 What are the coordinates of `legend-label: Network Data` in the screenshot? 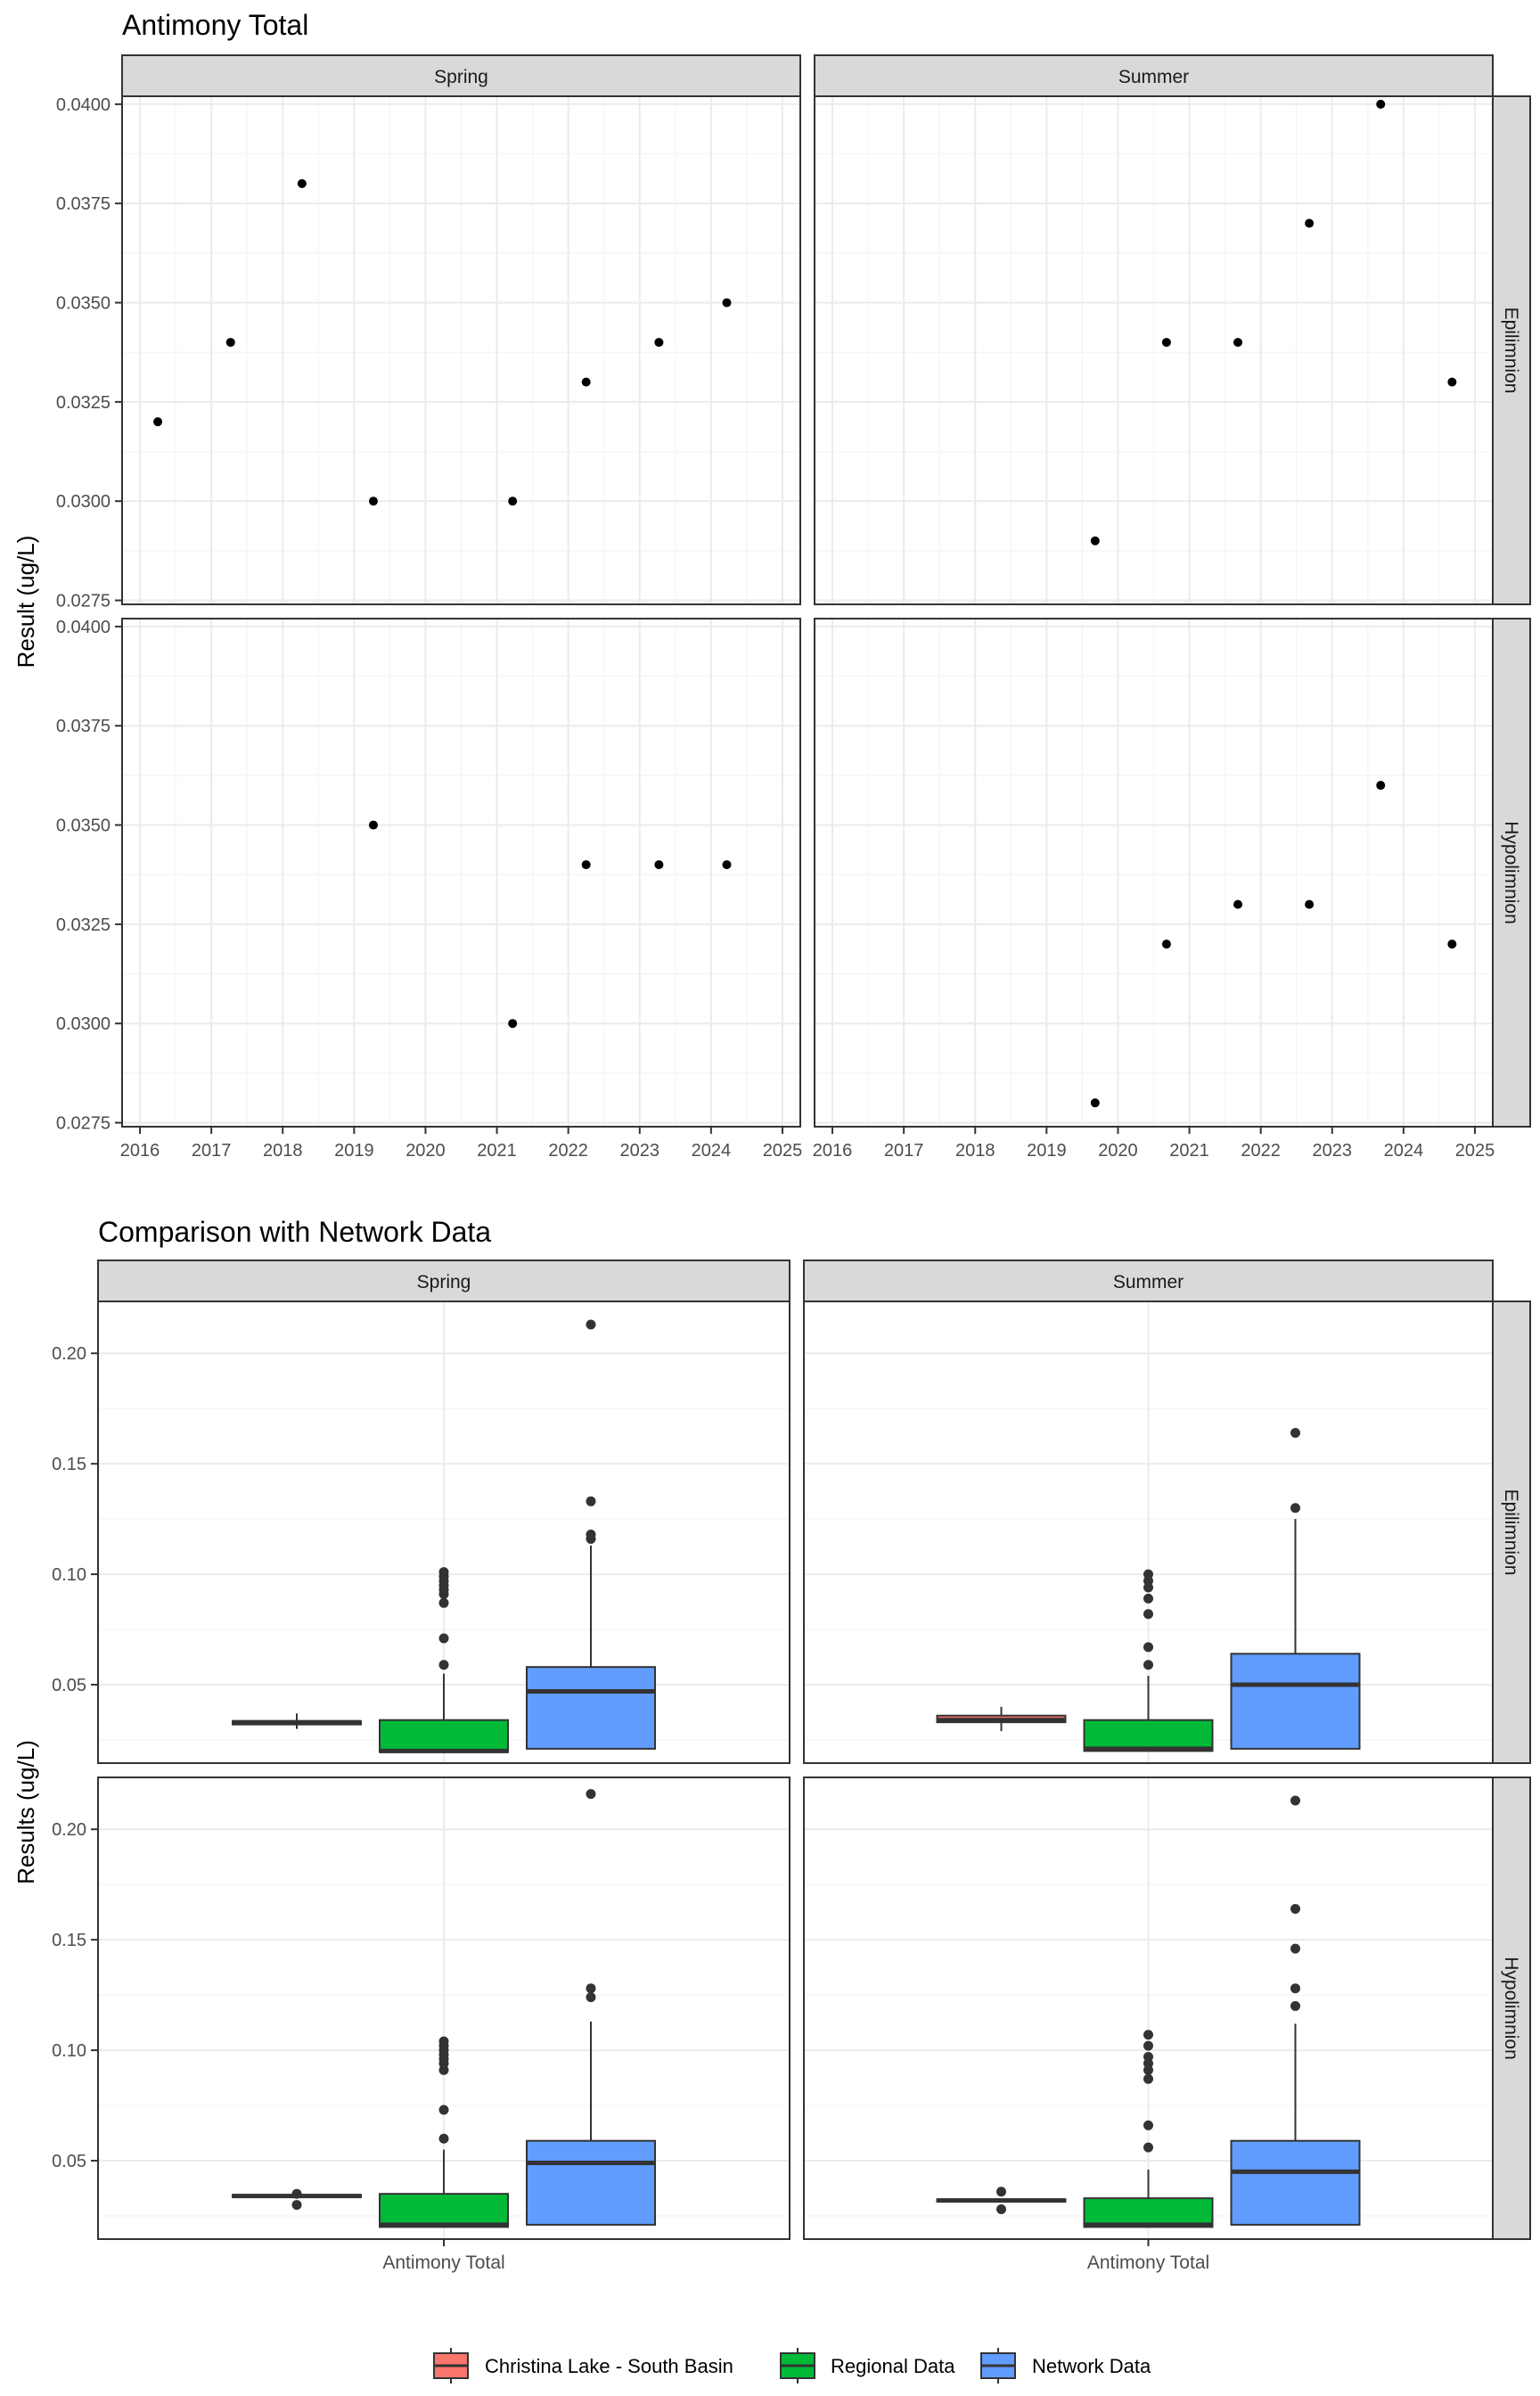 It's located at (1091, 2366).